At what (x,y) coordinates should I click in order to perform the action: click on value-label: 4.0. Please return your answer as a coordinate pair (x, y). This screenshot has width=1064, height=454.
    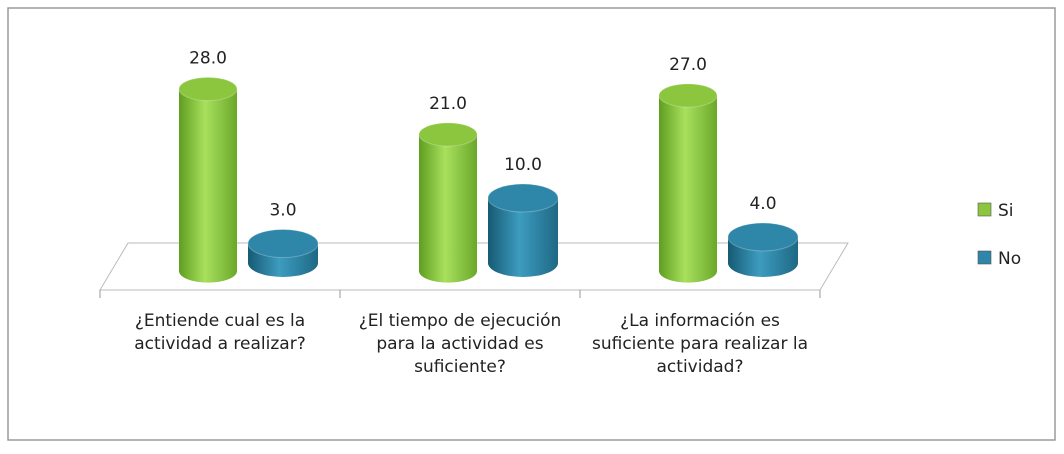
    Looking at the image, I should click on (762, 204).